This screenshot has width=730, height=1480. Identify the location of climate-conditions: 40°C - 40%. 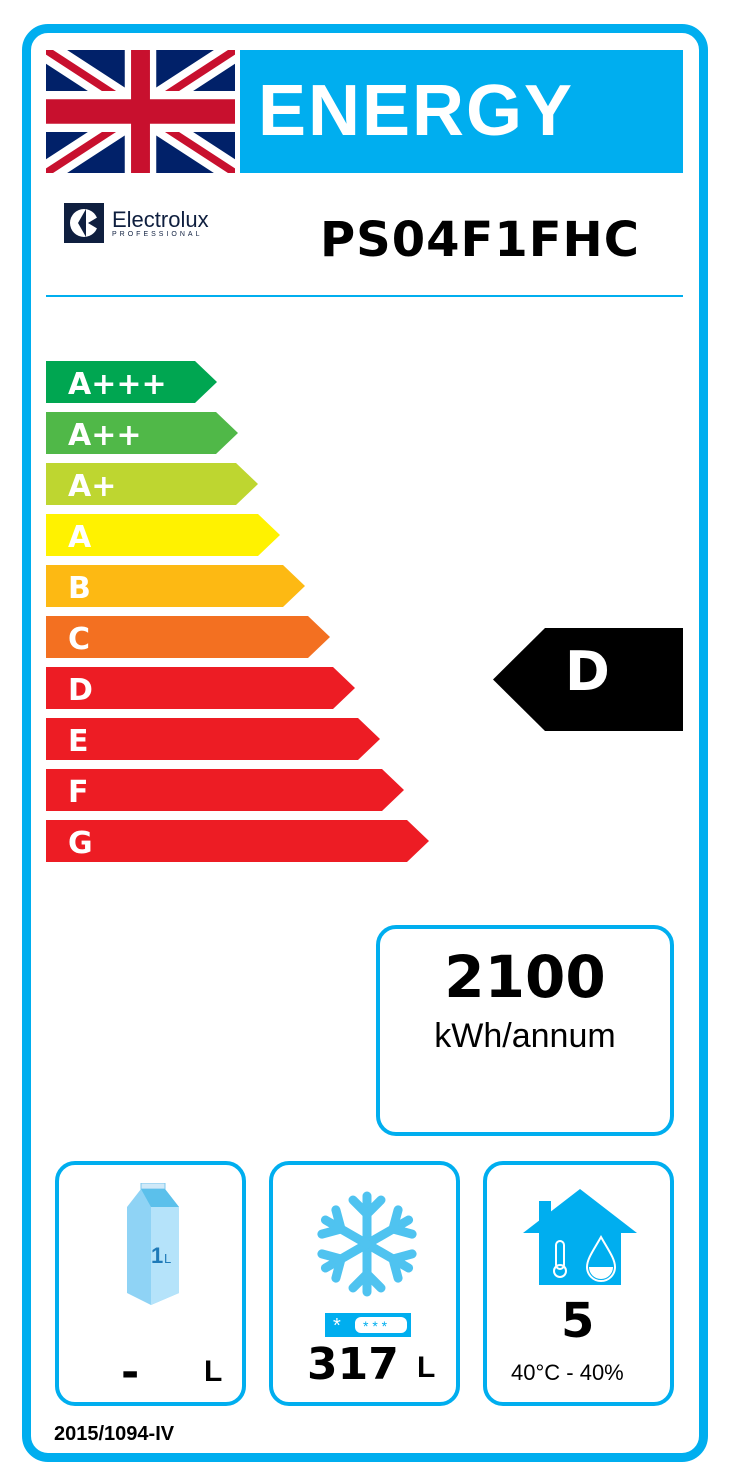
(567, 1372).